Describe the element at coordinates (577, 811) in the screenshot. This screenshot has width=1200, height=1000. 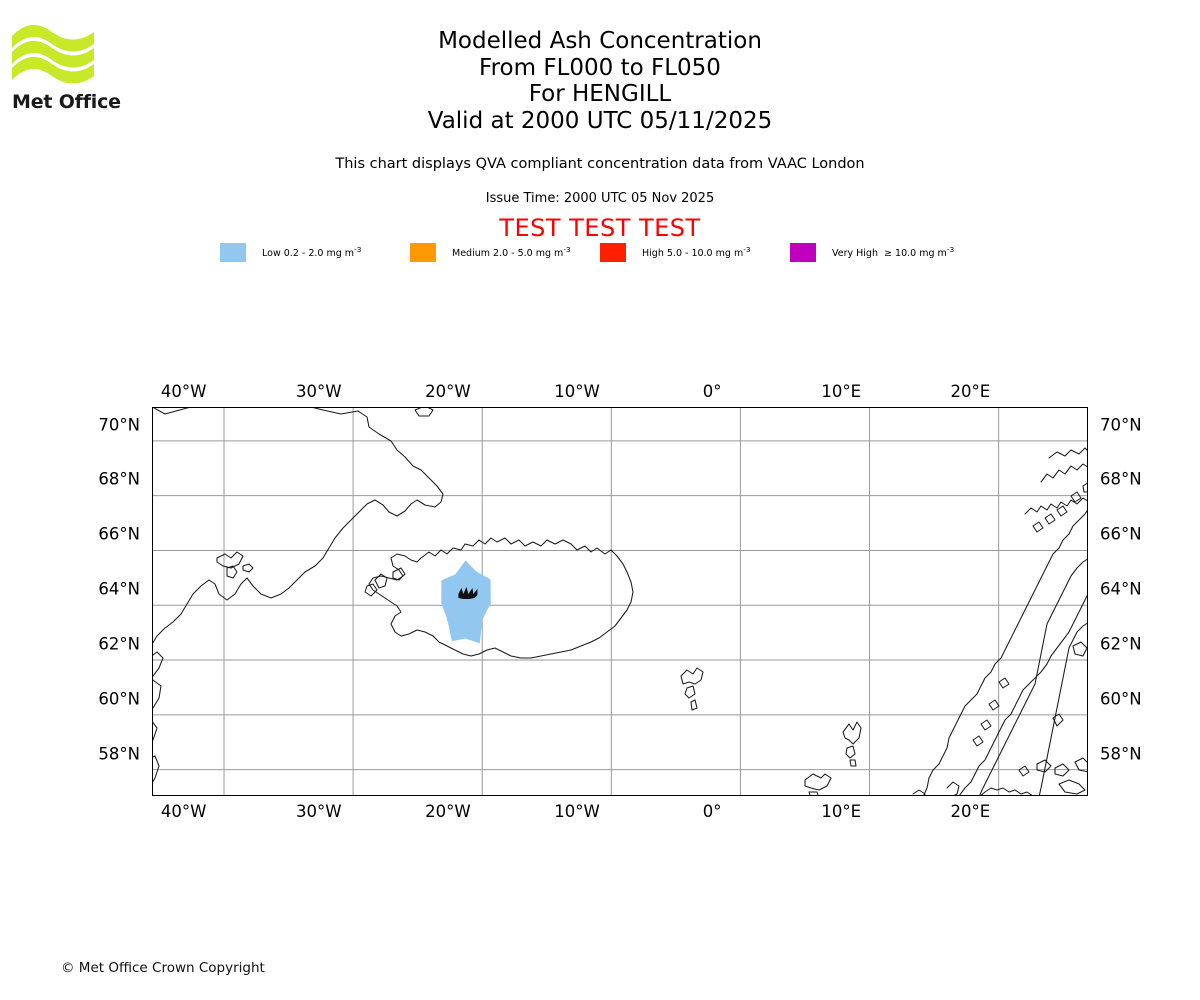
I see `lon-label-bottom-10w: 10°W` at that location.